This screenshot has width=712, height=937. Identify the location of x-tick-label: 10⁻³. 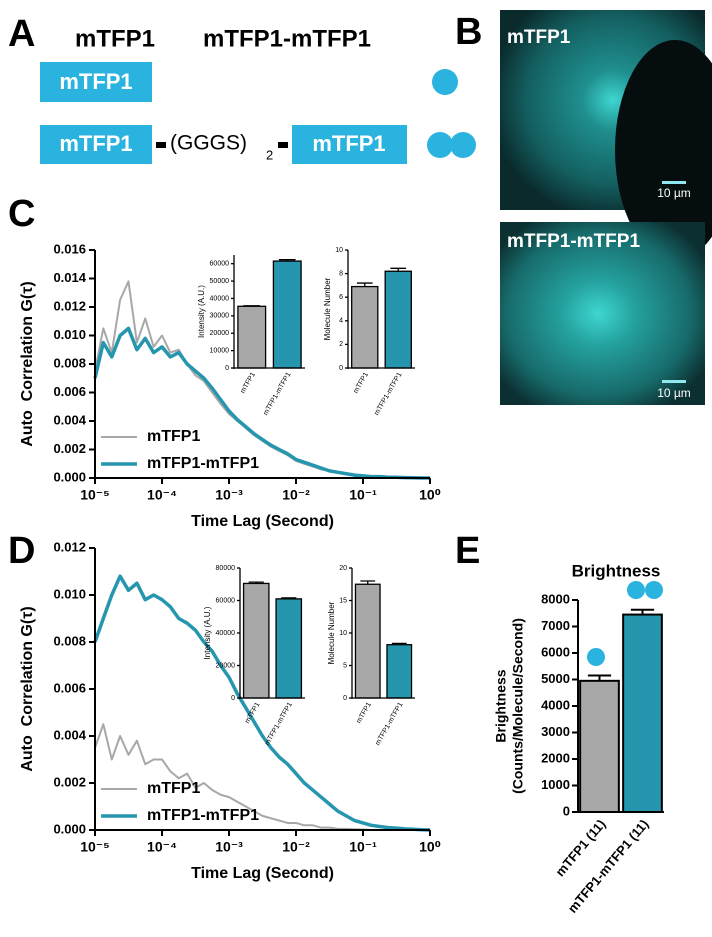
(229, 847).